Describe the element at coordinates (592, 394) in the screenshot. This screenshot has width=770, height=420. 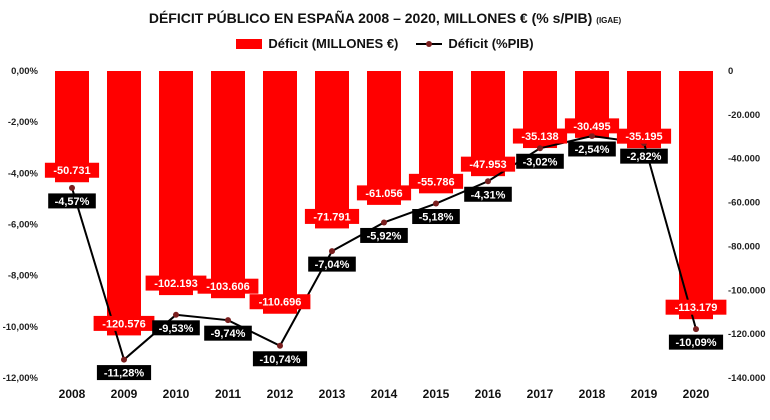
I see `x-tick-label: 2018` at that location.